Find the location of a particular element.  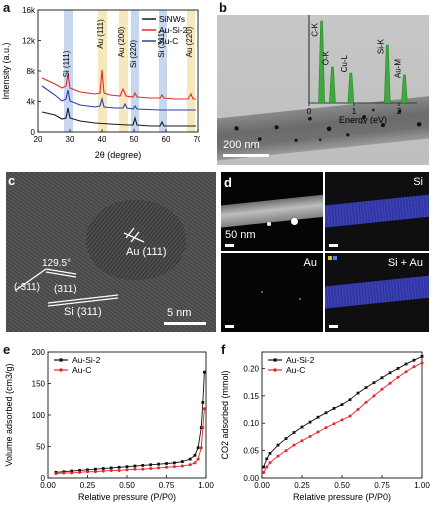

band-si111 is located at coordinates (68, 71).